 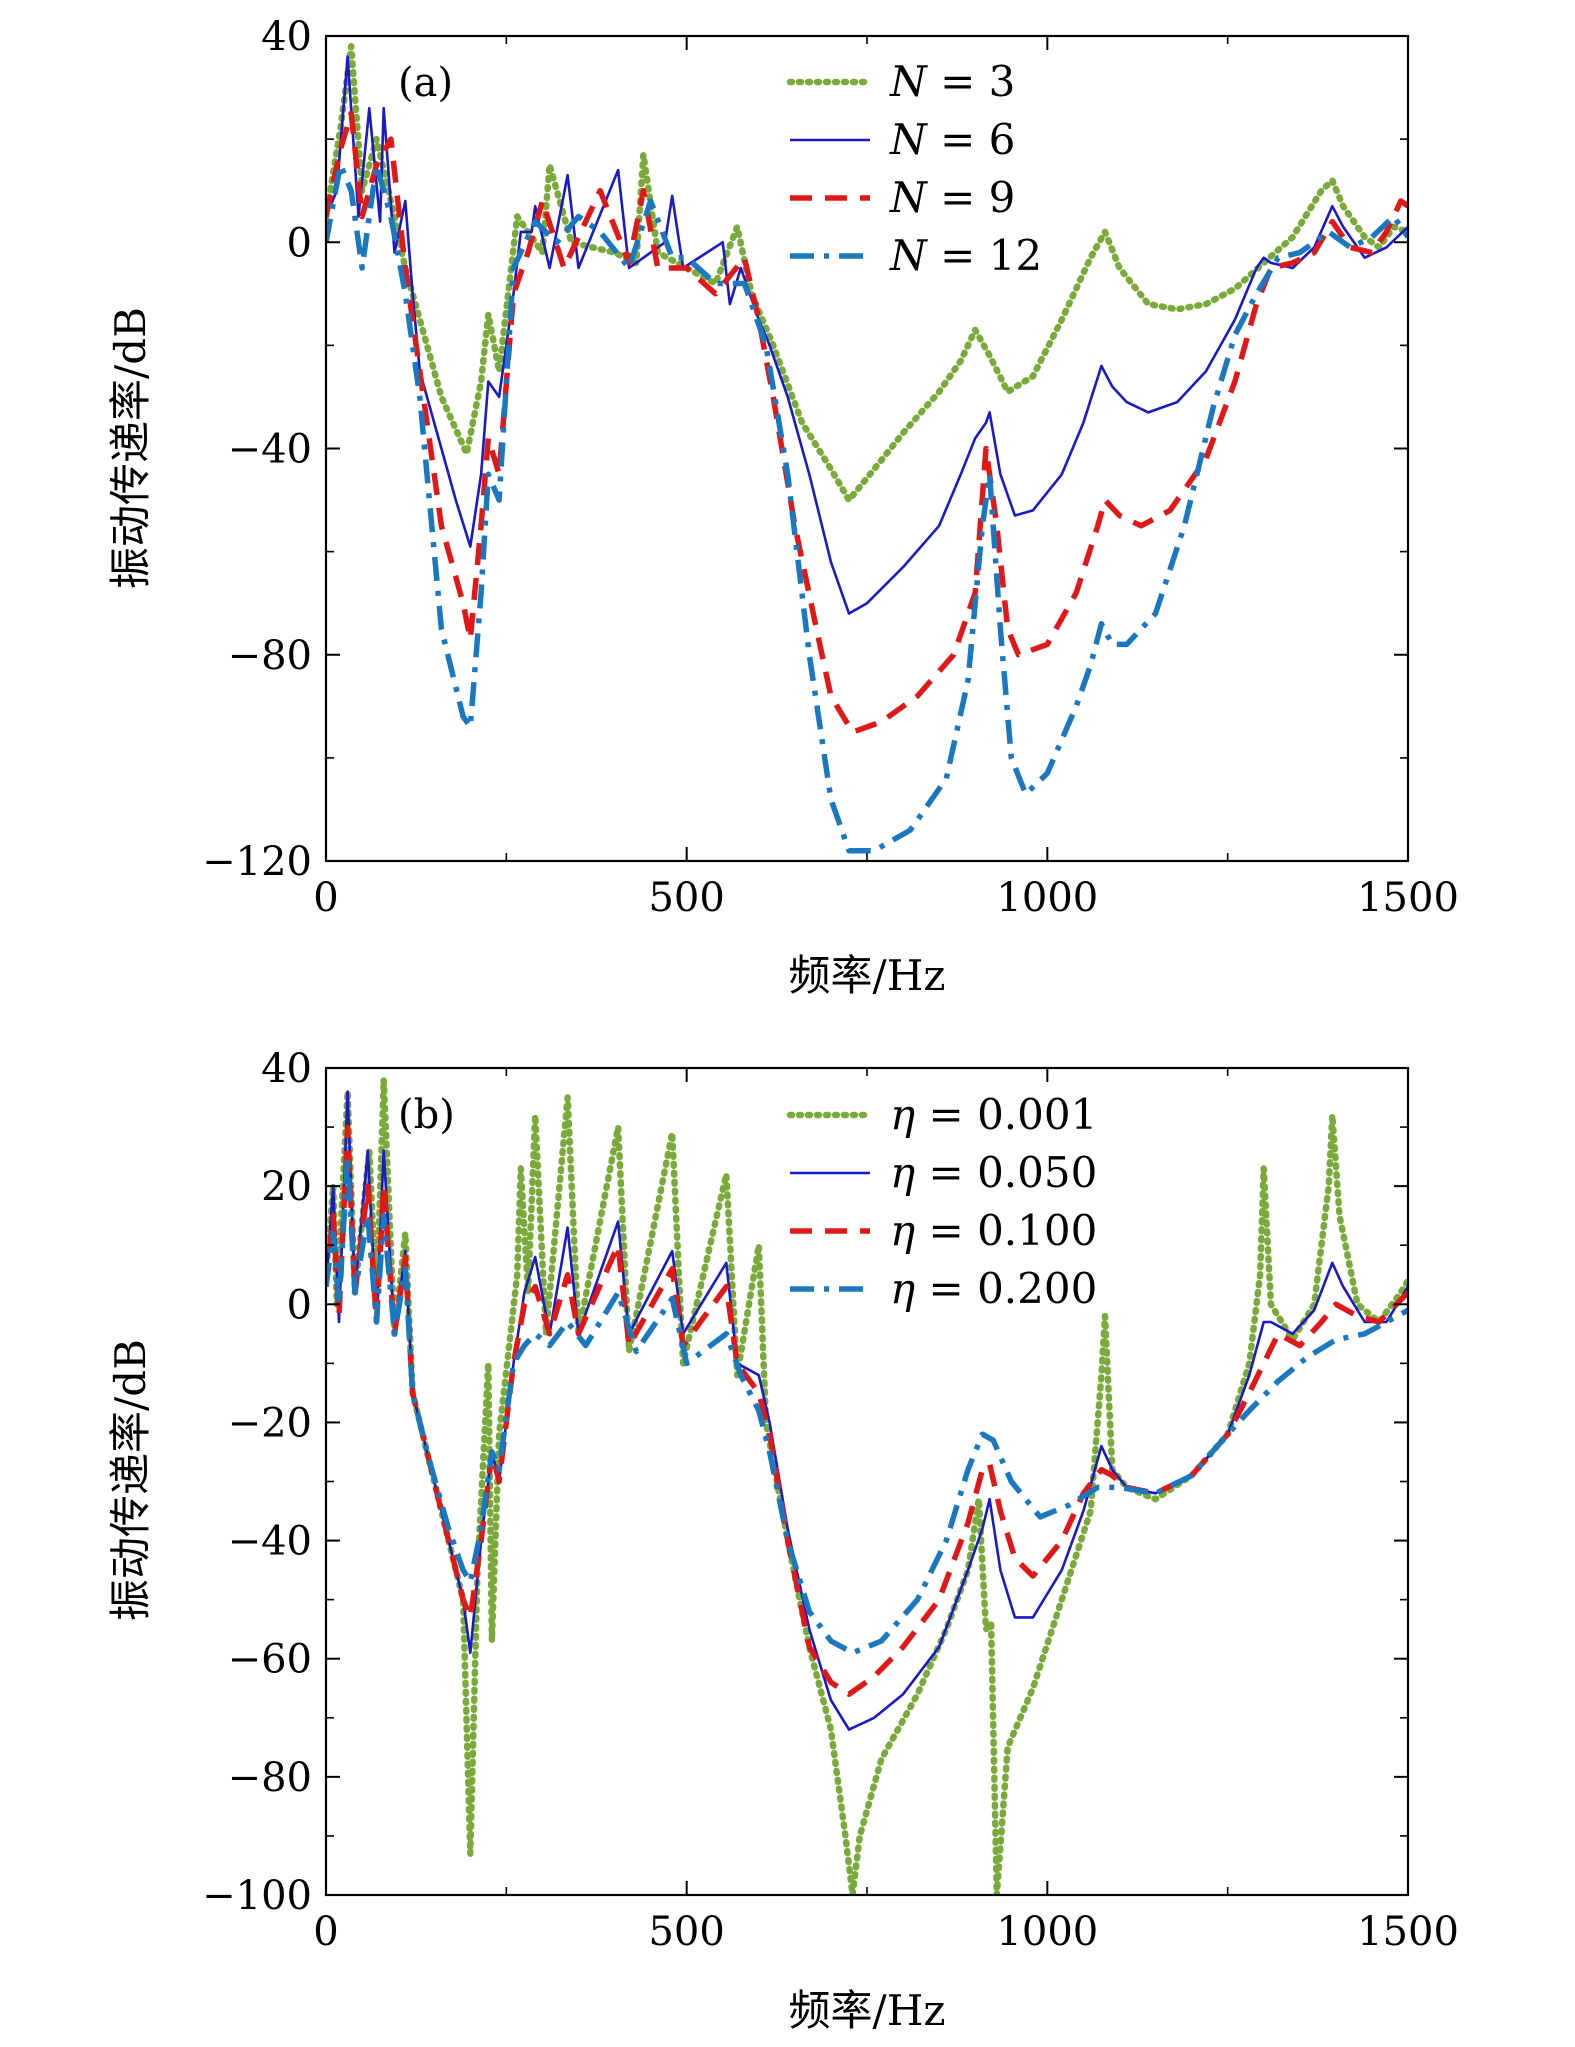 I want to click on legend-label: N = 12, so click(x=965, y=255).